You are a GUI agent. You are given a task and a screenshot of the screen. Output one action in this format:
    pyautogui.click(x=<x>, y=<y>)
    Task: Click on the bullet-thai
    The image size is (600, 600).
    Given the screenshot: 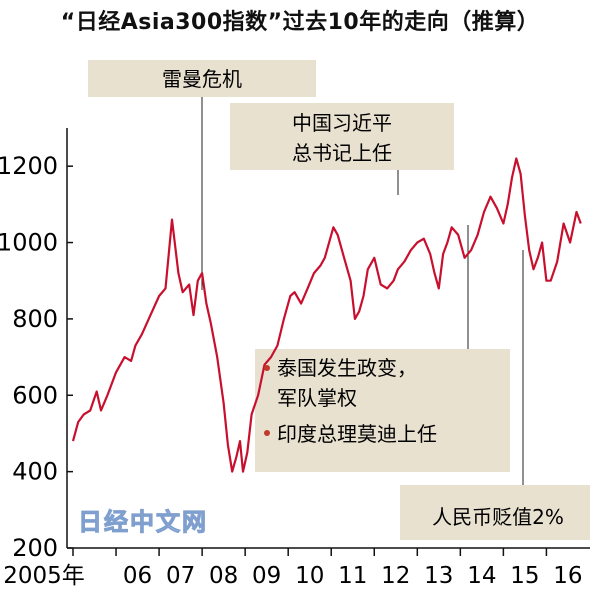 What is the action you would take?
    pyautogui.click(x=267, y=368)
    